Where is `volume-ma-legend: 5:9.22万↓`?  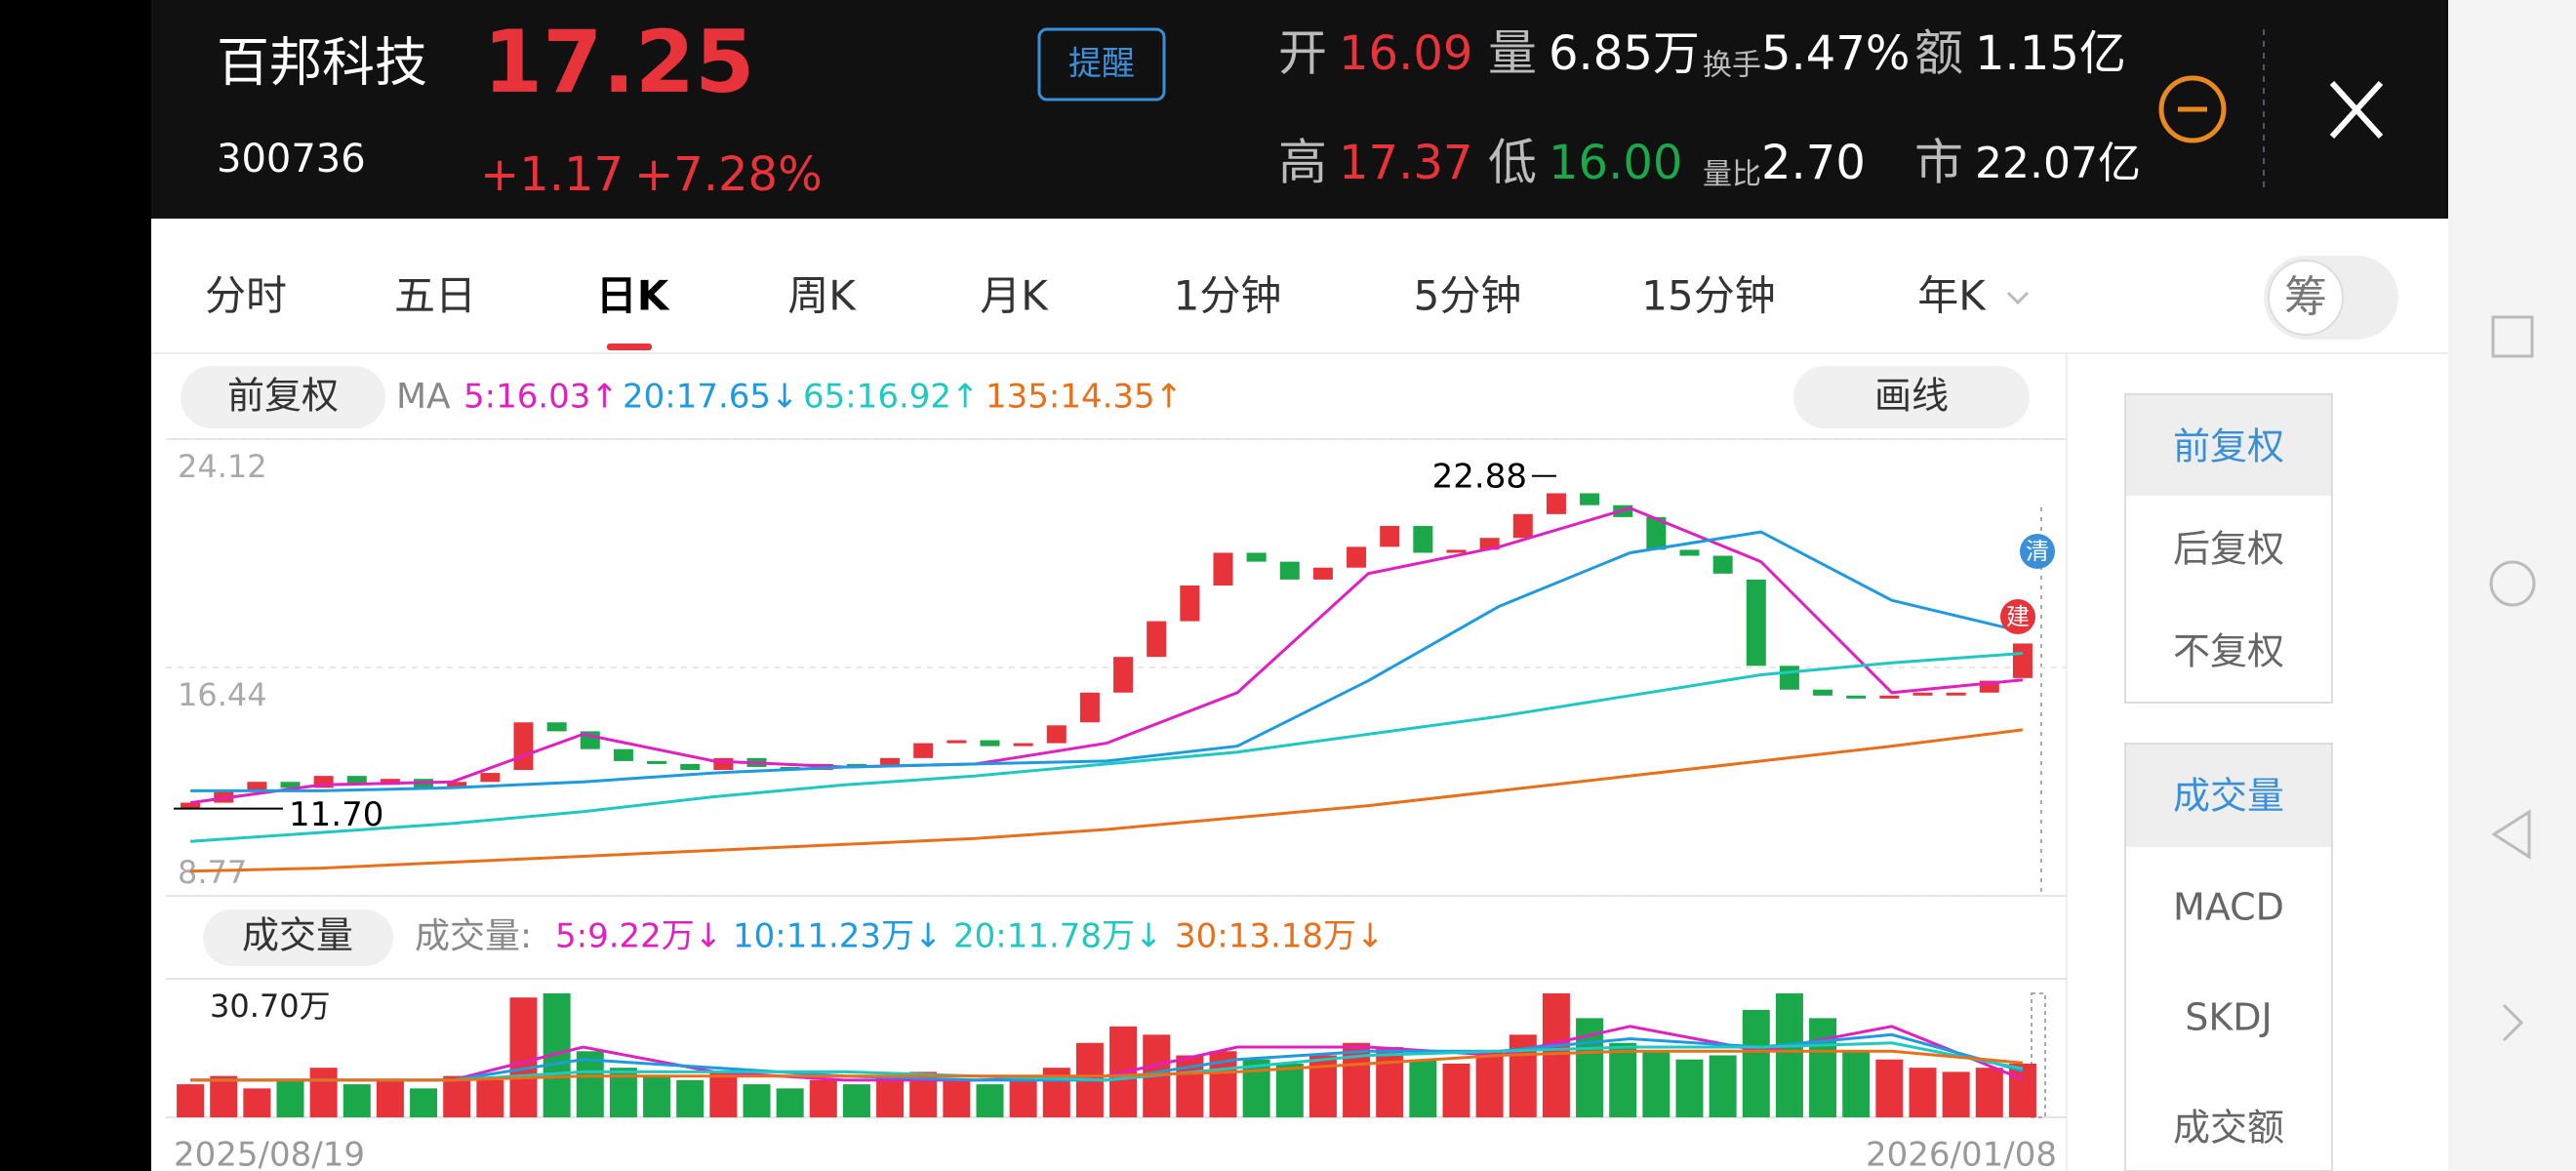
volume-ma-legend: 5:9.22万↓ is located at coordinates (638, 936).